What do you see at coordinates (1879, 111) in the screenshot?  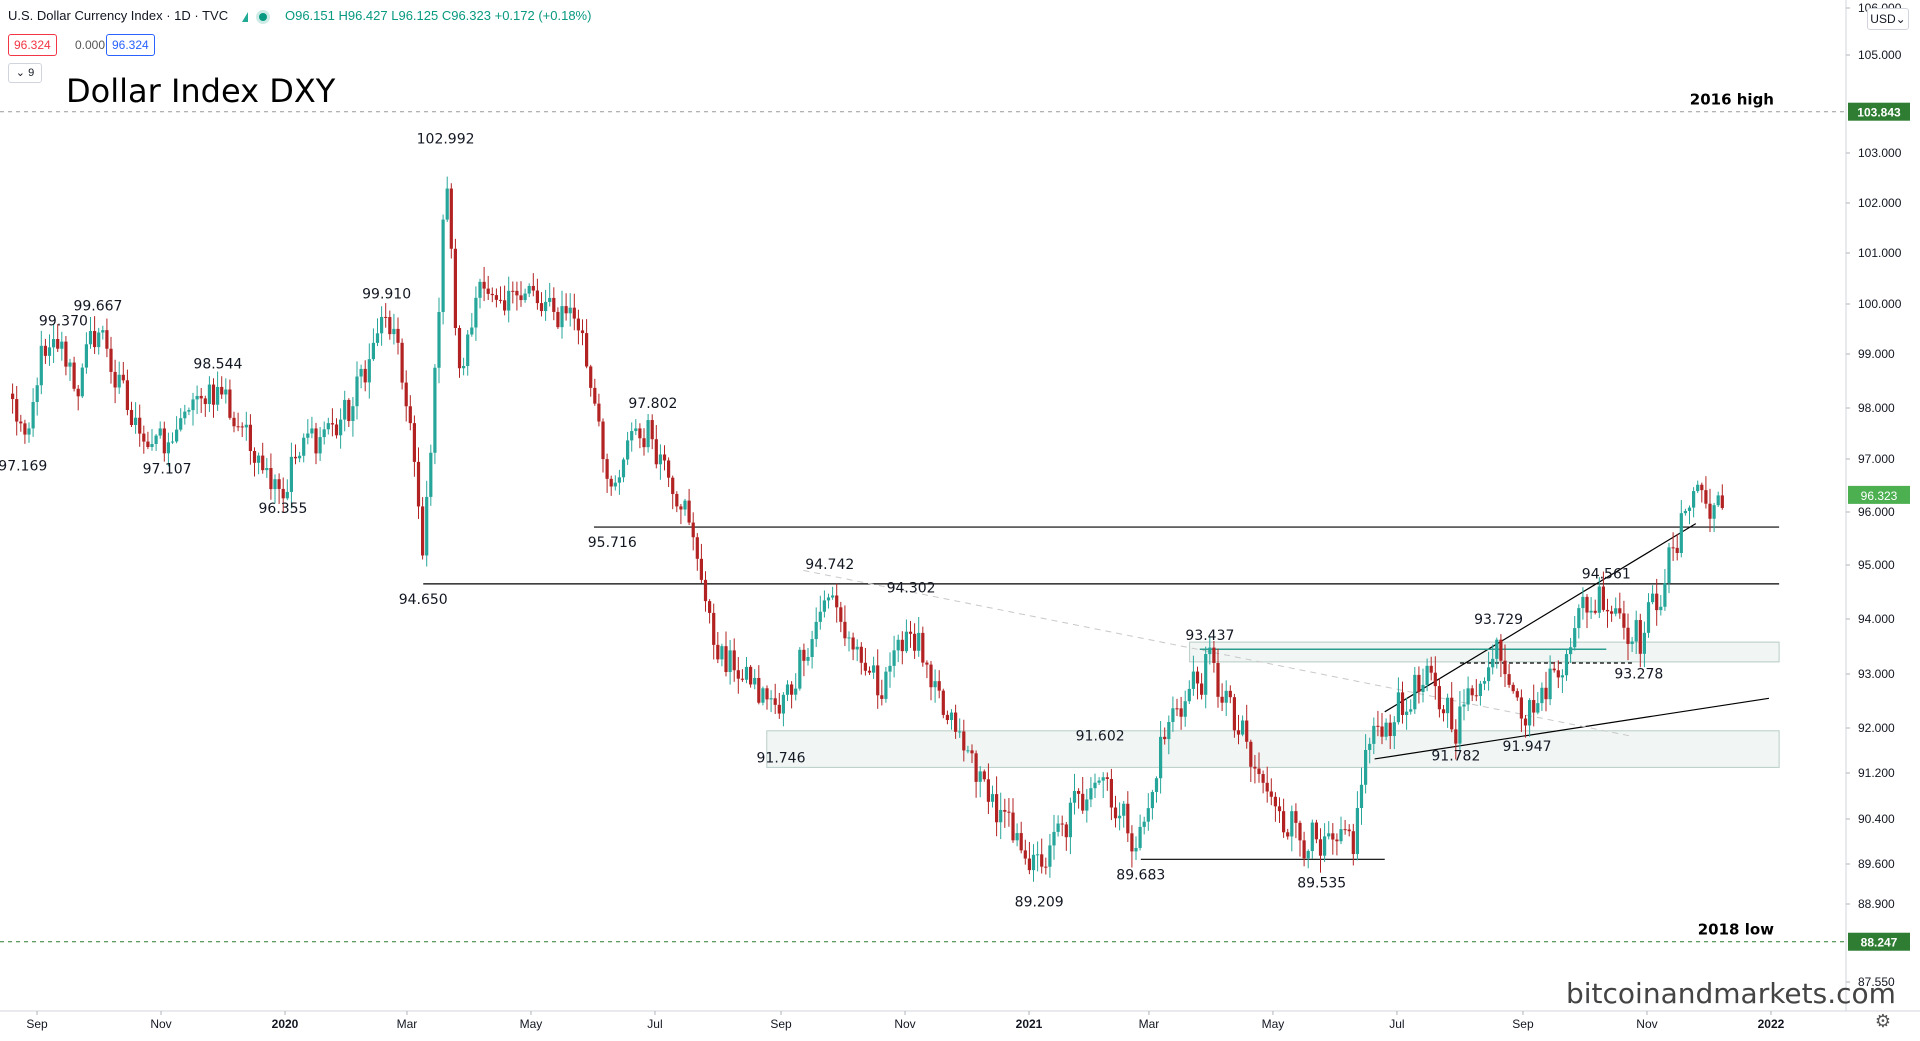 I see `level-price-box` at bounding box center [1879, 111].